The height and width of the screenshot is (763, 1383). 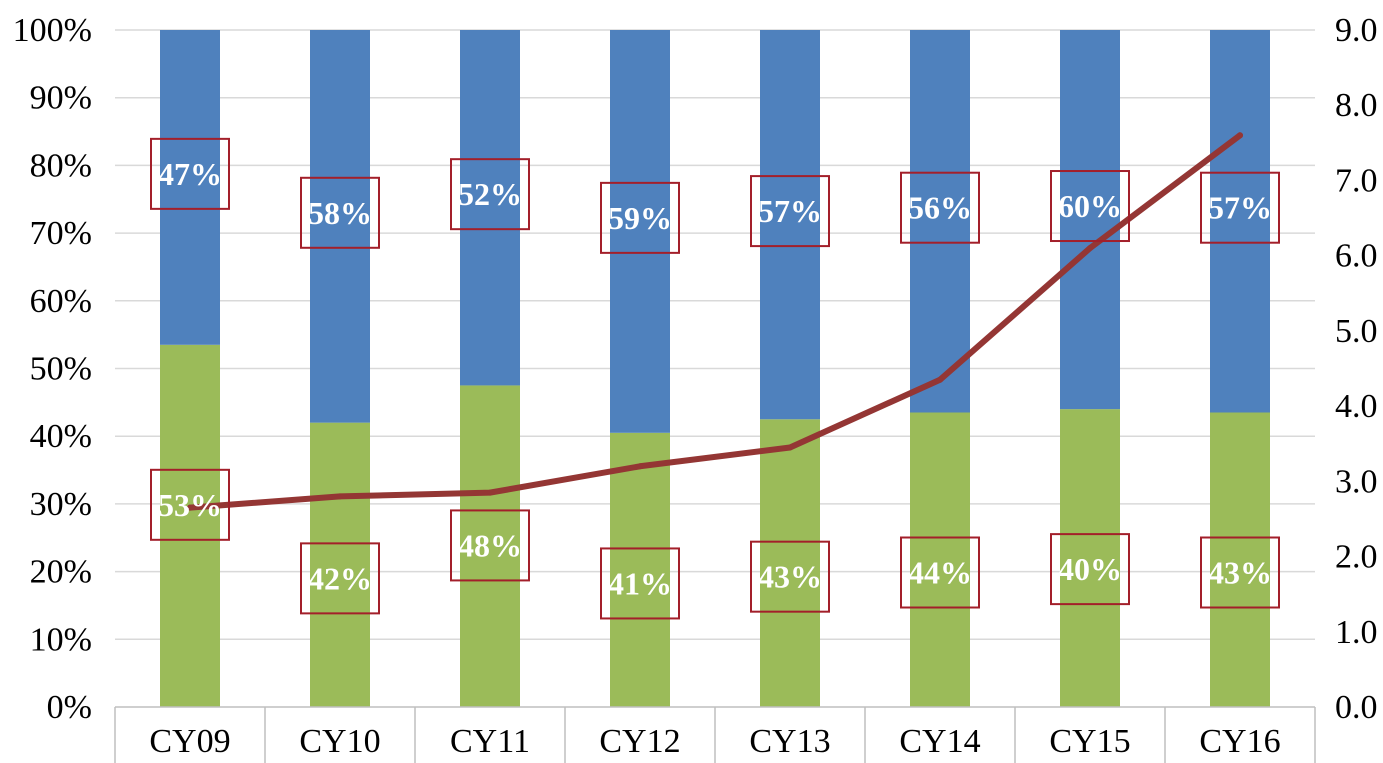 I want to click on category-label: CY11, so click(x=490, y=741).